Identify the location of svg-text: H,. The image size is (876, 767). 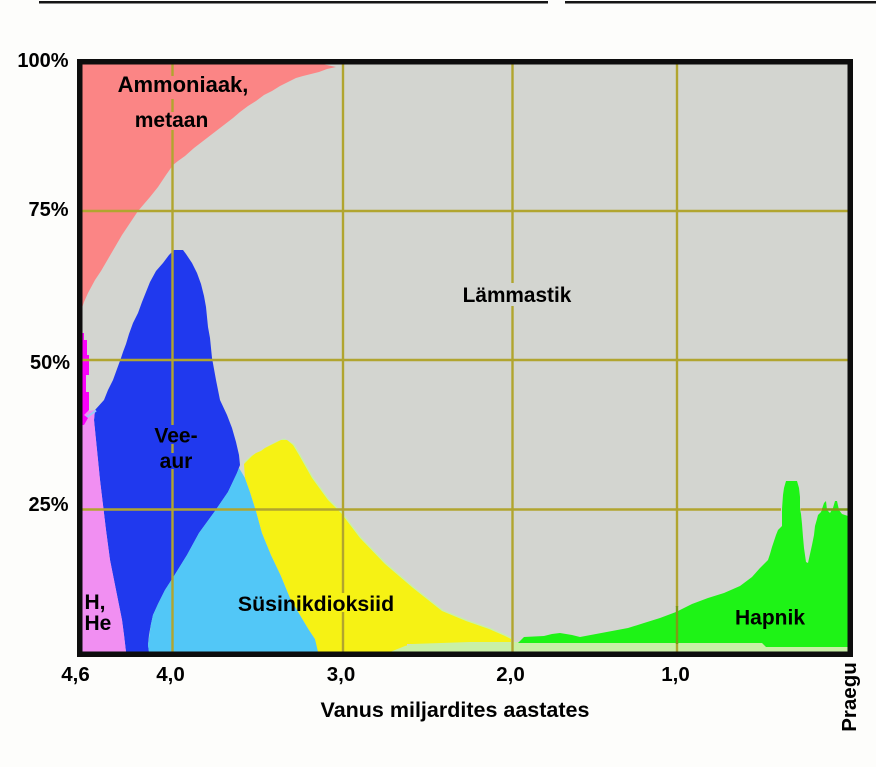
(95, 602).